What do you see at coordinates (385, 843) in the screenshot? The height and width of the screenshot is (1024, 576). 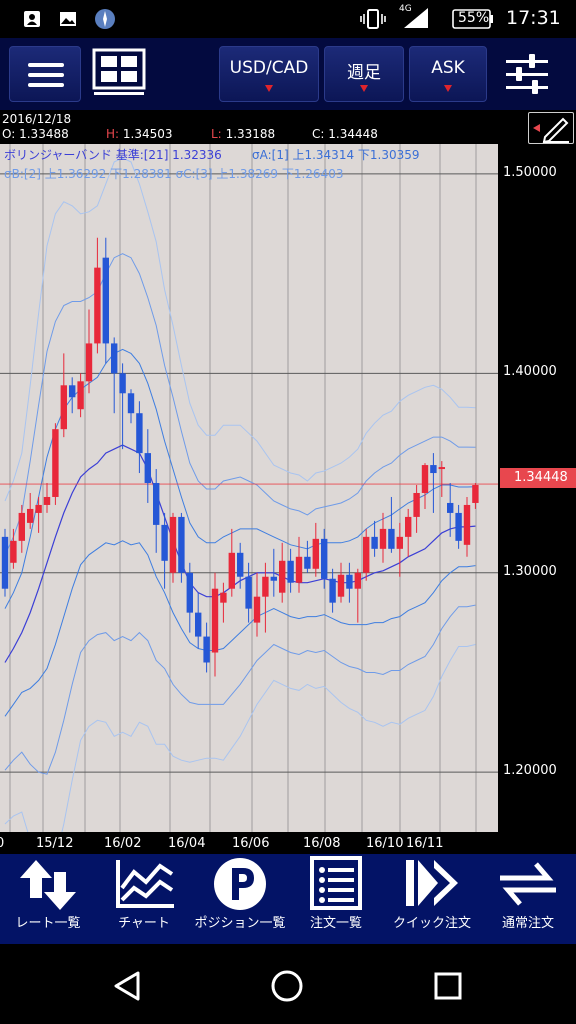 I see `date-tick-label: 16/10` at bounding box center [385, 843].